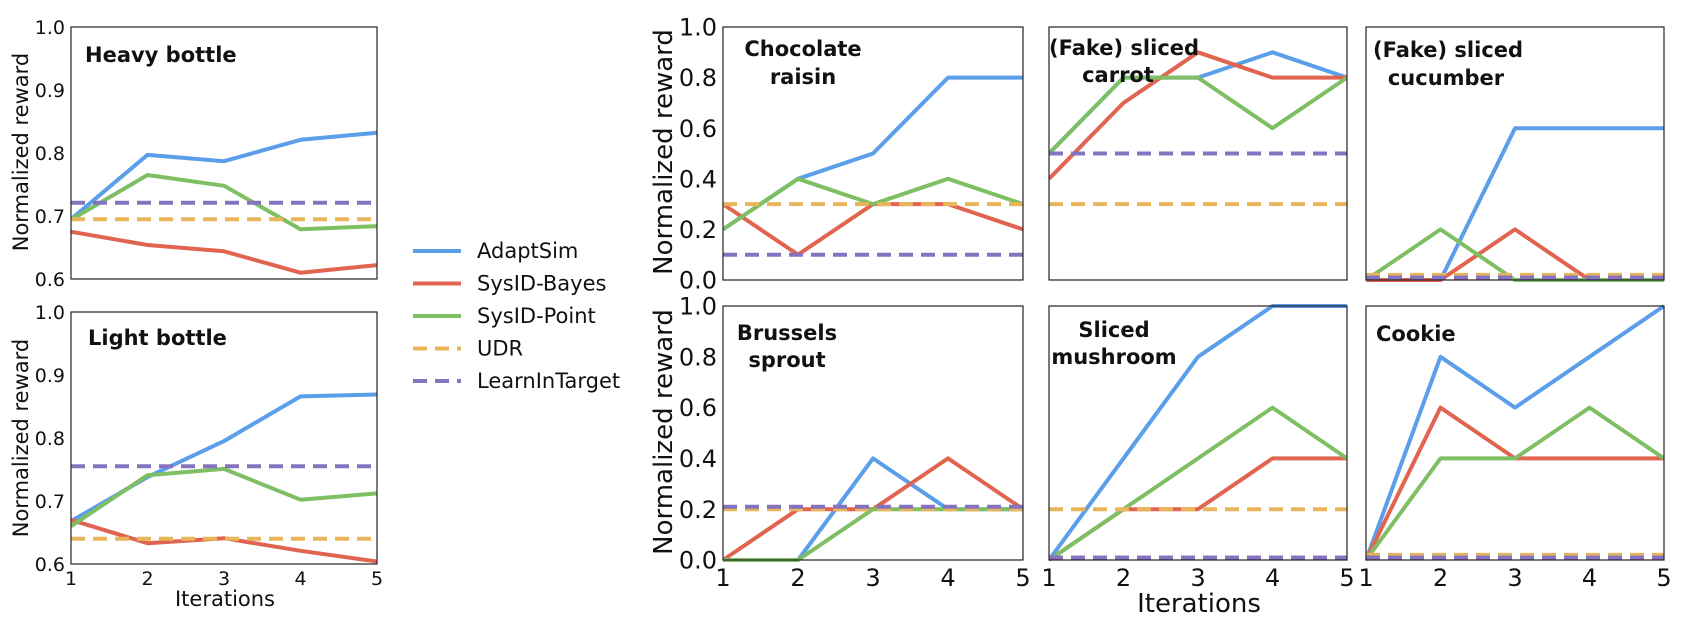 This screenshot has width=1684, height=624. Describe the element at coordinates (527, 251) in the screenshot. I see `legend-label: AdaptSim` at that location.